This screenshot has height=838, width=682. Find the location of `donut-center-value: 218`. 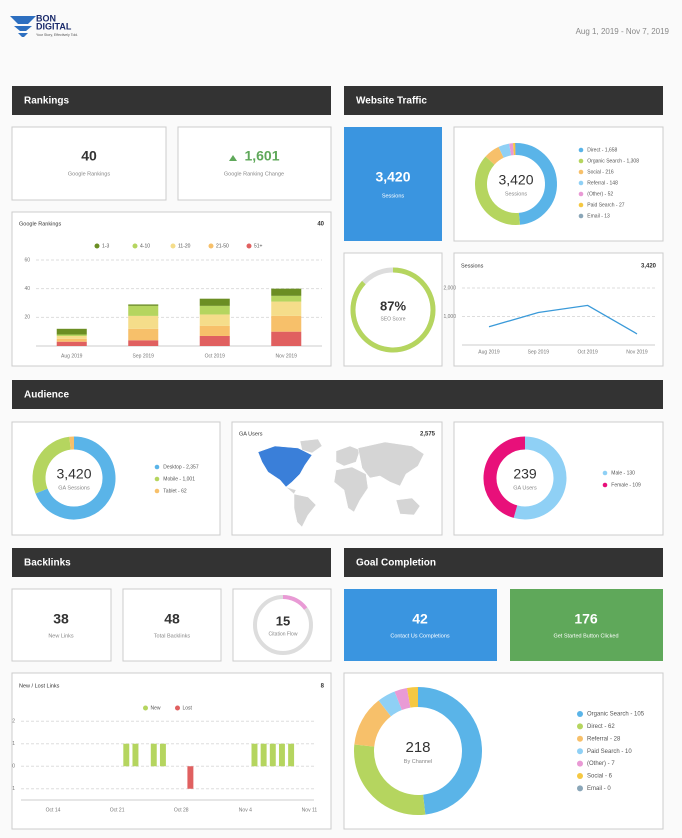

donut-center-value: 218 is located at coordinates (417, 747).